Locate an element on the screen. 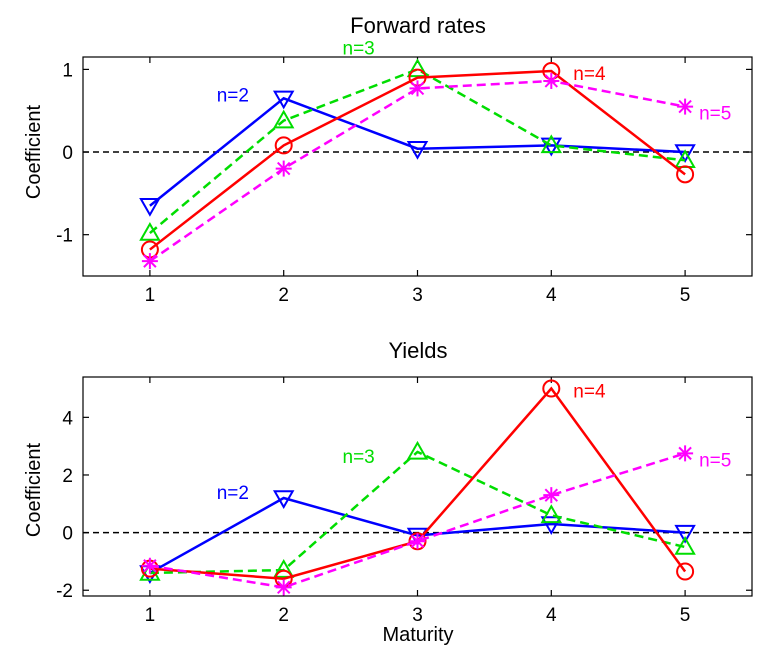 Image resolution: width=767 pixels, height=656 pixels. x-axis-label: Maturity is located at coordinates (417, 635).